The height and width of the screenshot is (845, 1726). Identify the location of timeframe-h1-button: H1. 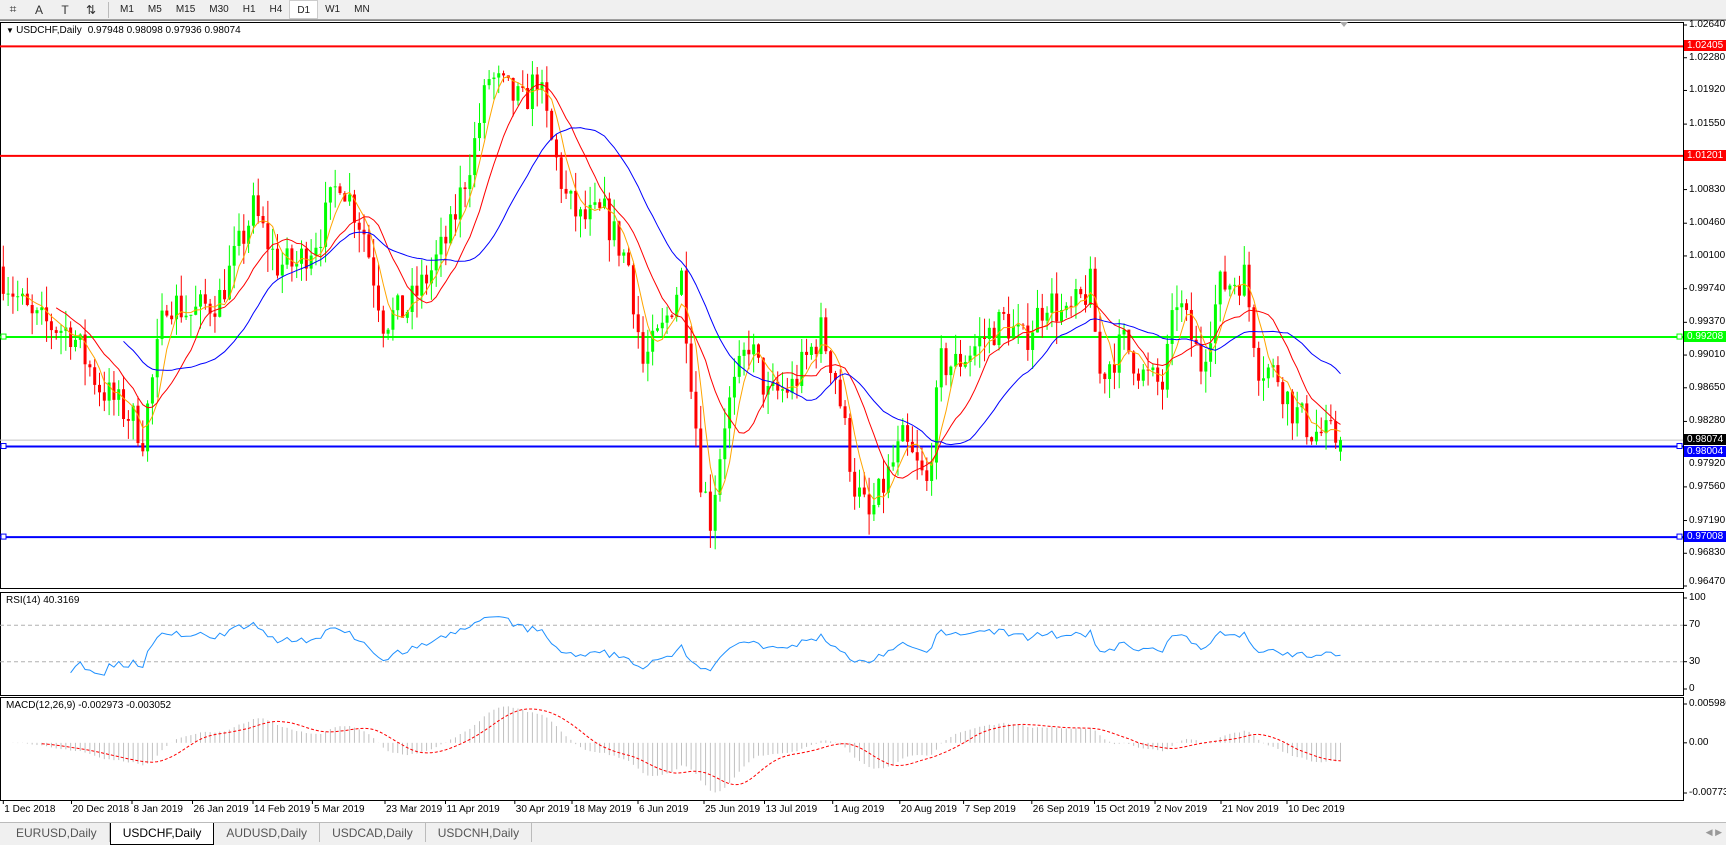
(249, 9).